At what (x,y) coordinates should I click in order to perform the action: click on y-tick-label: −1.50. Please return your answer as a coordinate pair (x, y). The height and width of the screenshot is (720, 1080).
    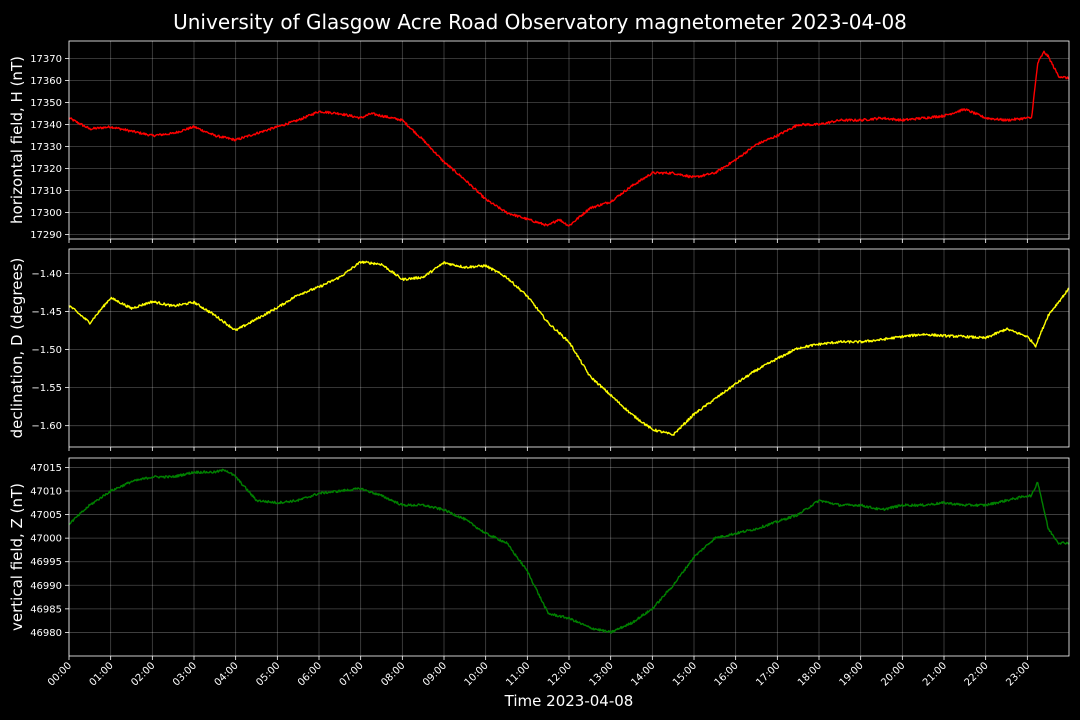
    Looking at the image, I should click on (46, 350).